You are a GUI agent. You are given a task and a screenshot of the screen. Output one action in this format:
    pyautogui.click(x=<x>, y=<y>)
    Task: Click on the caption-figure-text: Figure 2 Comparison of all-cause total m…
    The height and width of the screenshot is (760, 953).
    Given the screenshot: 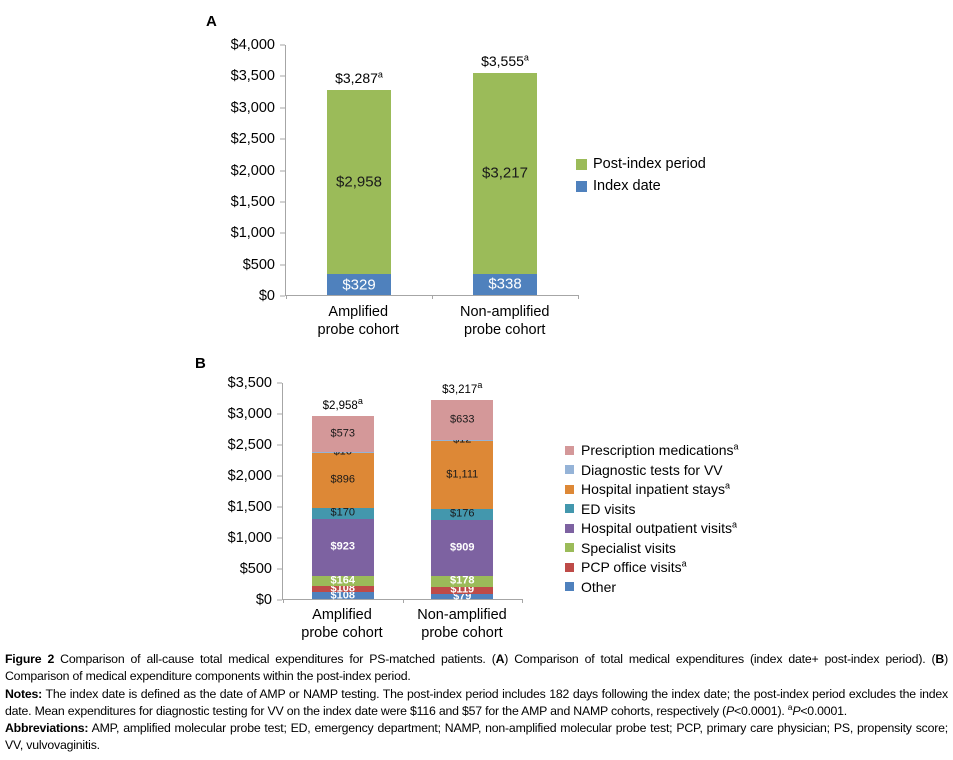 What is the action you would take?
    pyautogui.click(x=476, y=668)
    